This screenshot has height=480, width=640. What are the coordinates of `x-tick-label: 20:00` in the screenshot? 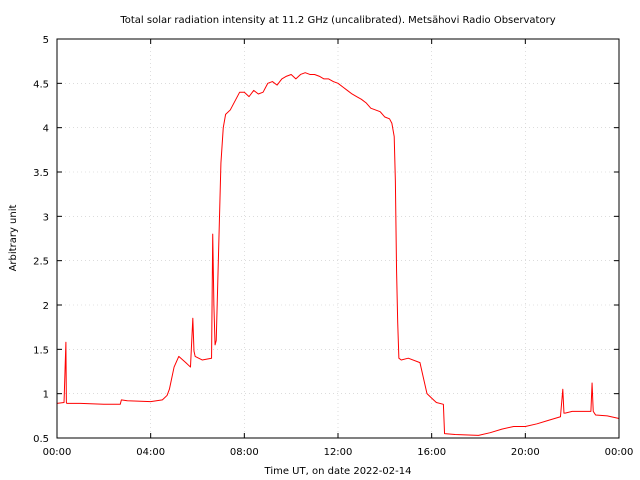 It's located at (525, 452).